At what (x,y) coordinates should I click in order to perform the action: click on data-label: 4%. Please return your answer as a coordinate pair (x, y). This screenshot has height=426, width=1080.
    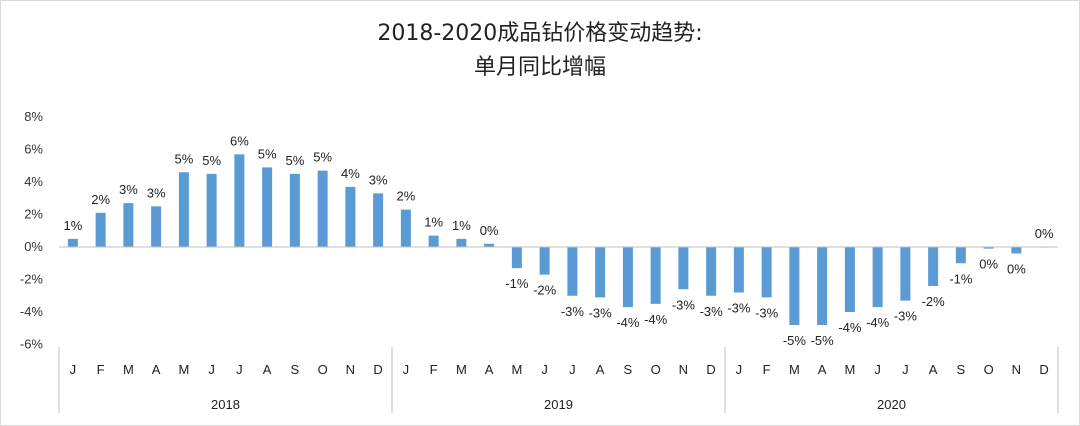
    Looking at the image, I should click on (350, 173).